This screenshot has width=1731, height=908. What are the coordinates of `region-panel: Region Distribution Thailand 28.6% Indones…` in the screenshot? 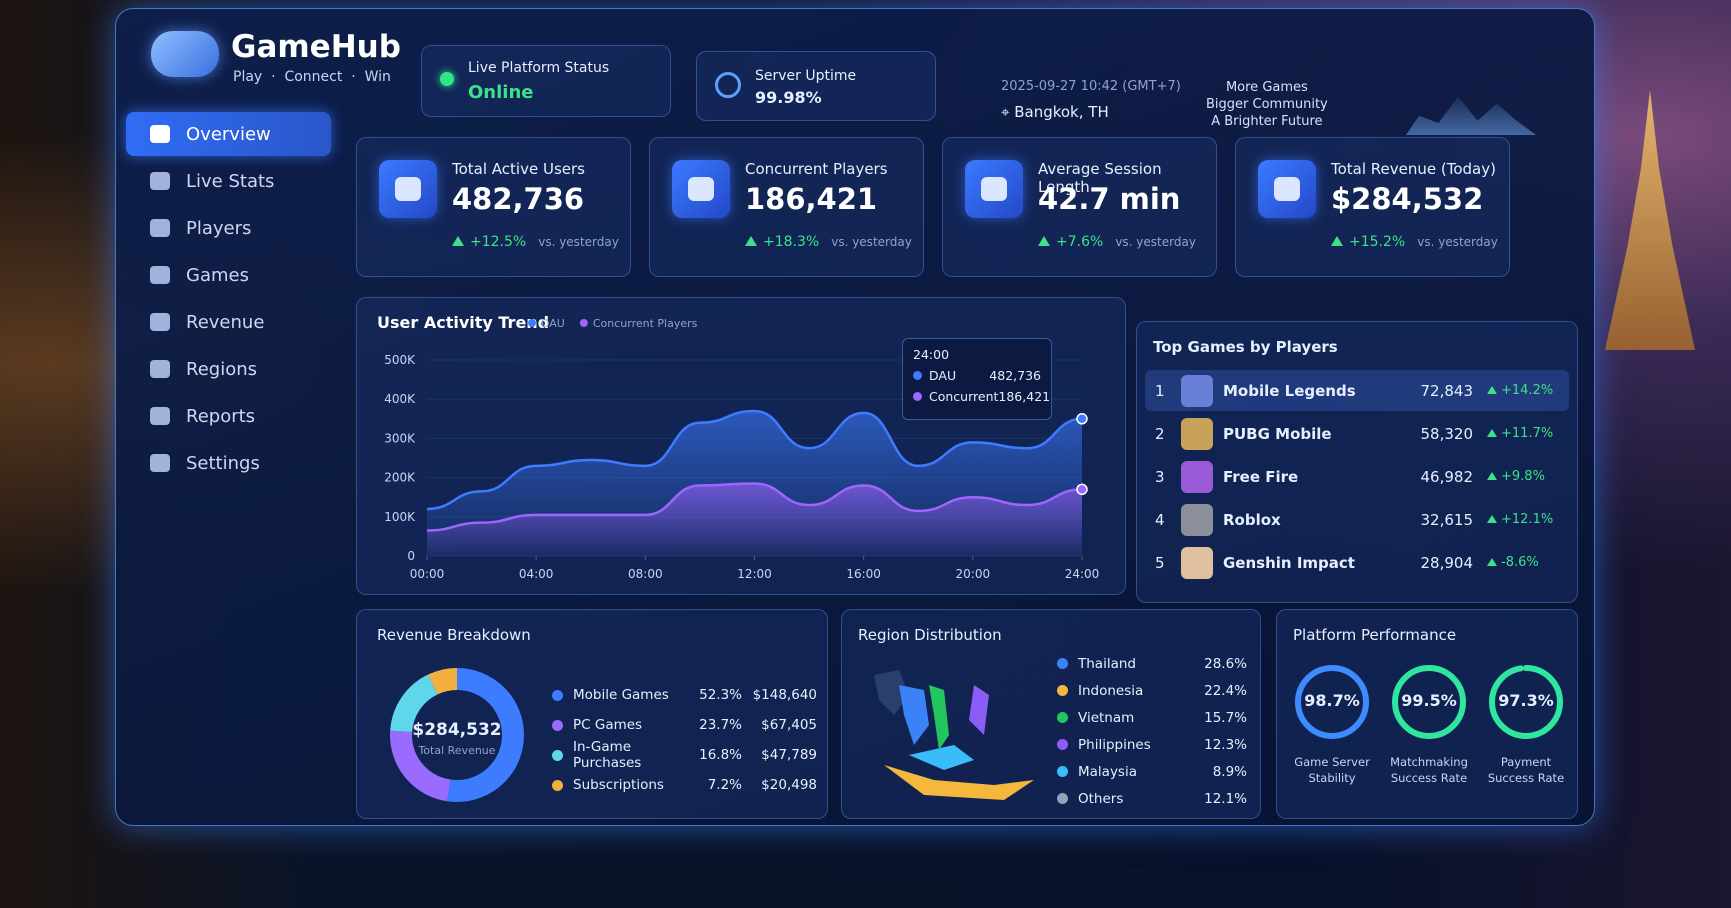 It's located at (1051, 714).